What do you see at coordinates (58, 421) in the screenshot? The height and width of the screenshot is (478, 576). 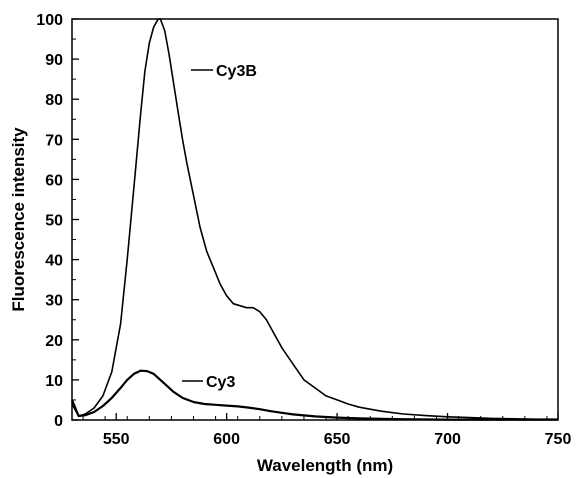 I see `y-tick-label: 0` at bounding box center [58, 421].